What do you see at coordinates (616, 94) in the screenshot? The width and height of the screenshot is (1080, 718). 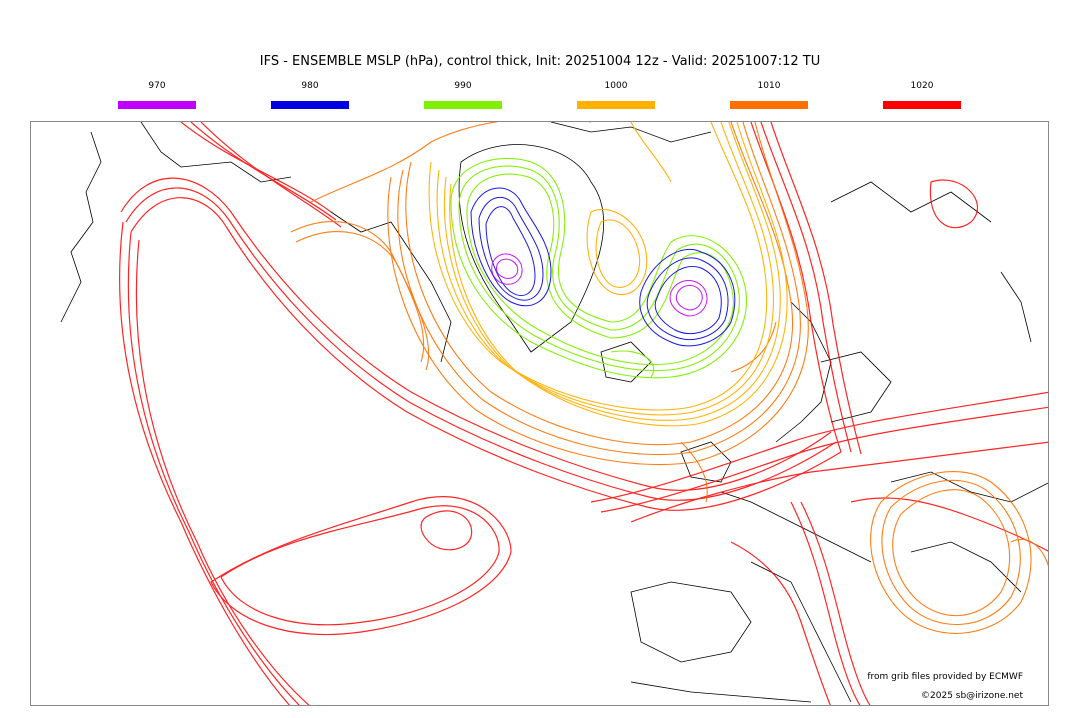 I see `legend-item-1000: 1000` at bounding box center [616, 94].